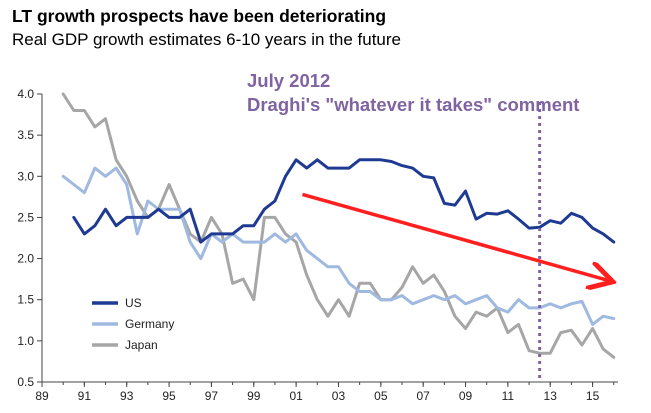 The image size is (651, 413). Describe the element at coordinates (25, 176) in the screenshot. I see `y-tick-label: 3.0` at that location.